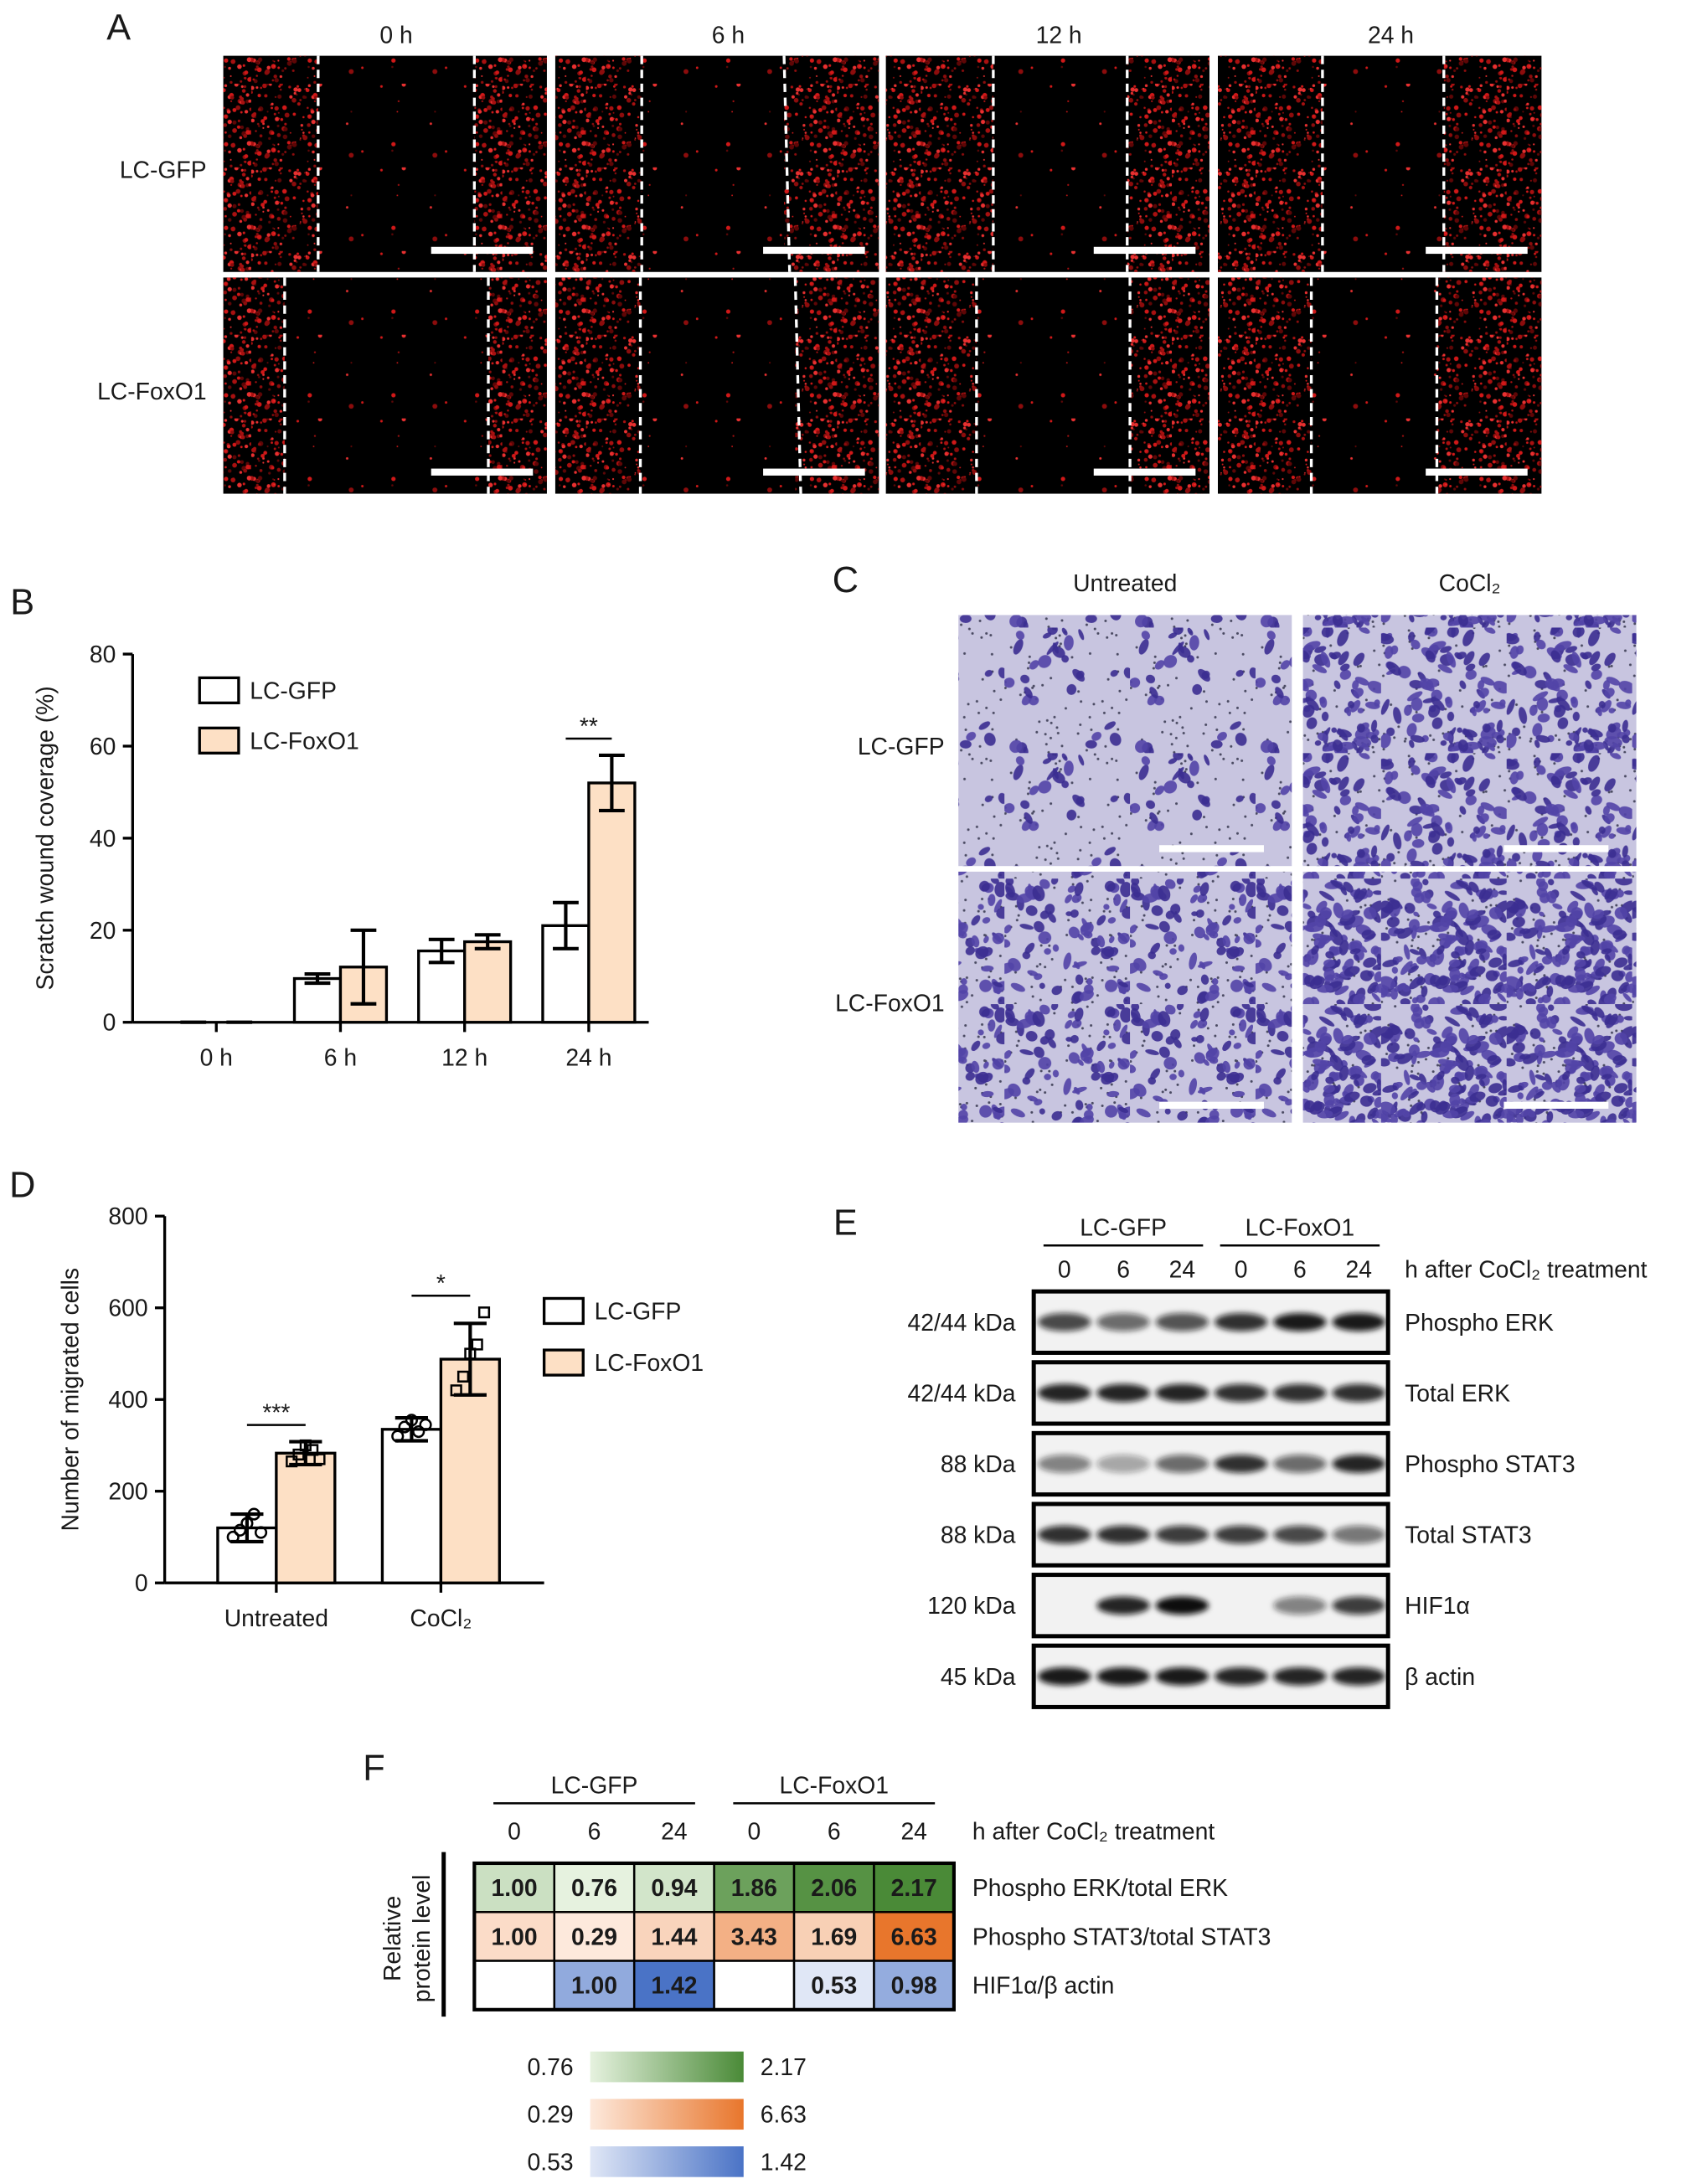 The height and width of the screenshot is (2184, 1702). Describe the element at coordinates (127, 1400) in the screenshot. I see `y-tick-label: 400` at that location.